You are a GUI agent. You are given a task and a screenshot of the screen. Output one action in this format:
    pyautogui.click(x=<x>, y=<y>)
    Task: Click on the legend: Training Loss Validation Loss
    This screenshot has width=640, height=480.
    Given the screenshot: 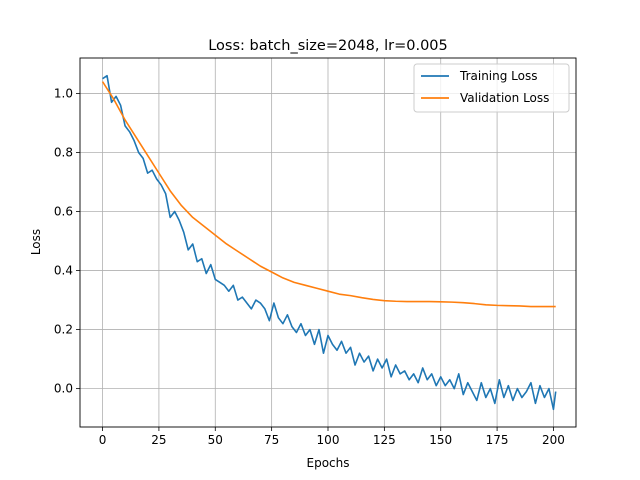 What is the action you would take?
    pyautogui.click(x=491, y=88)
    